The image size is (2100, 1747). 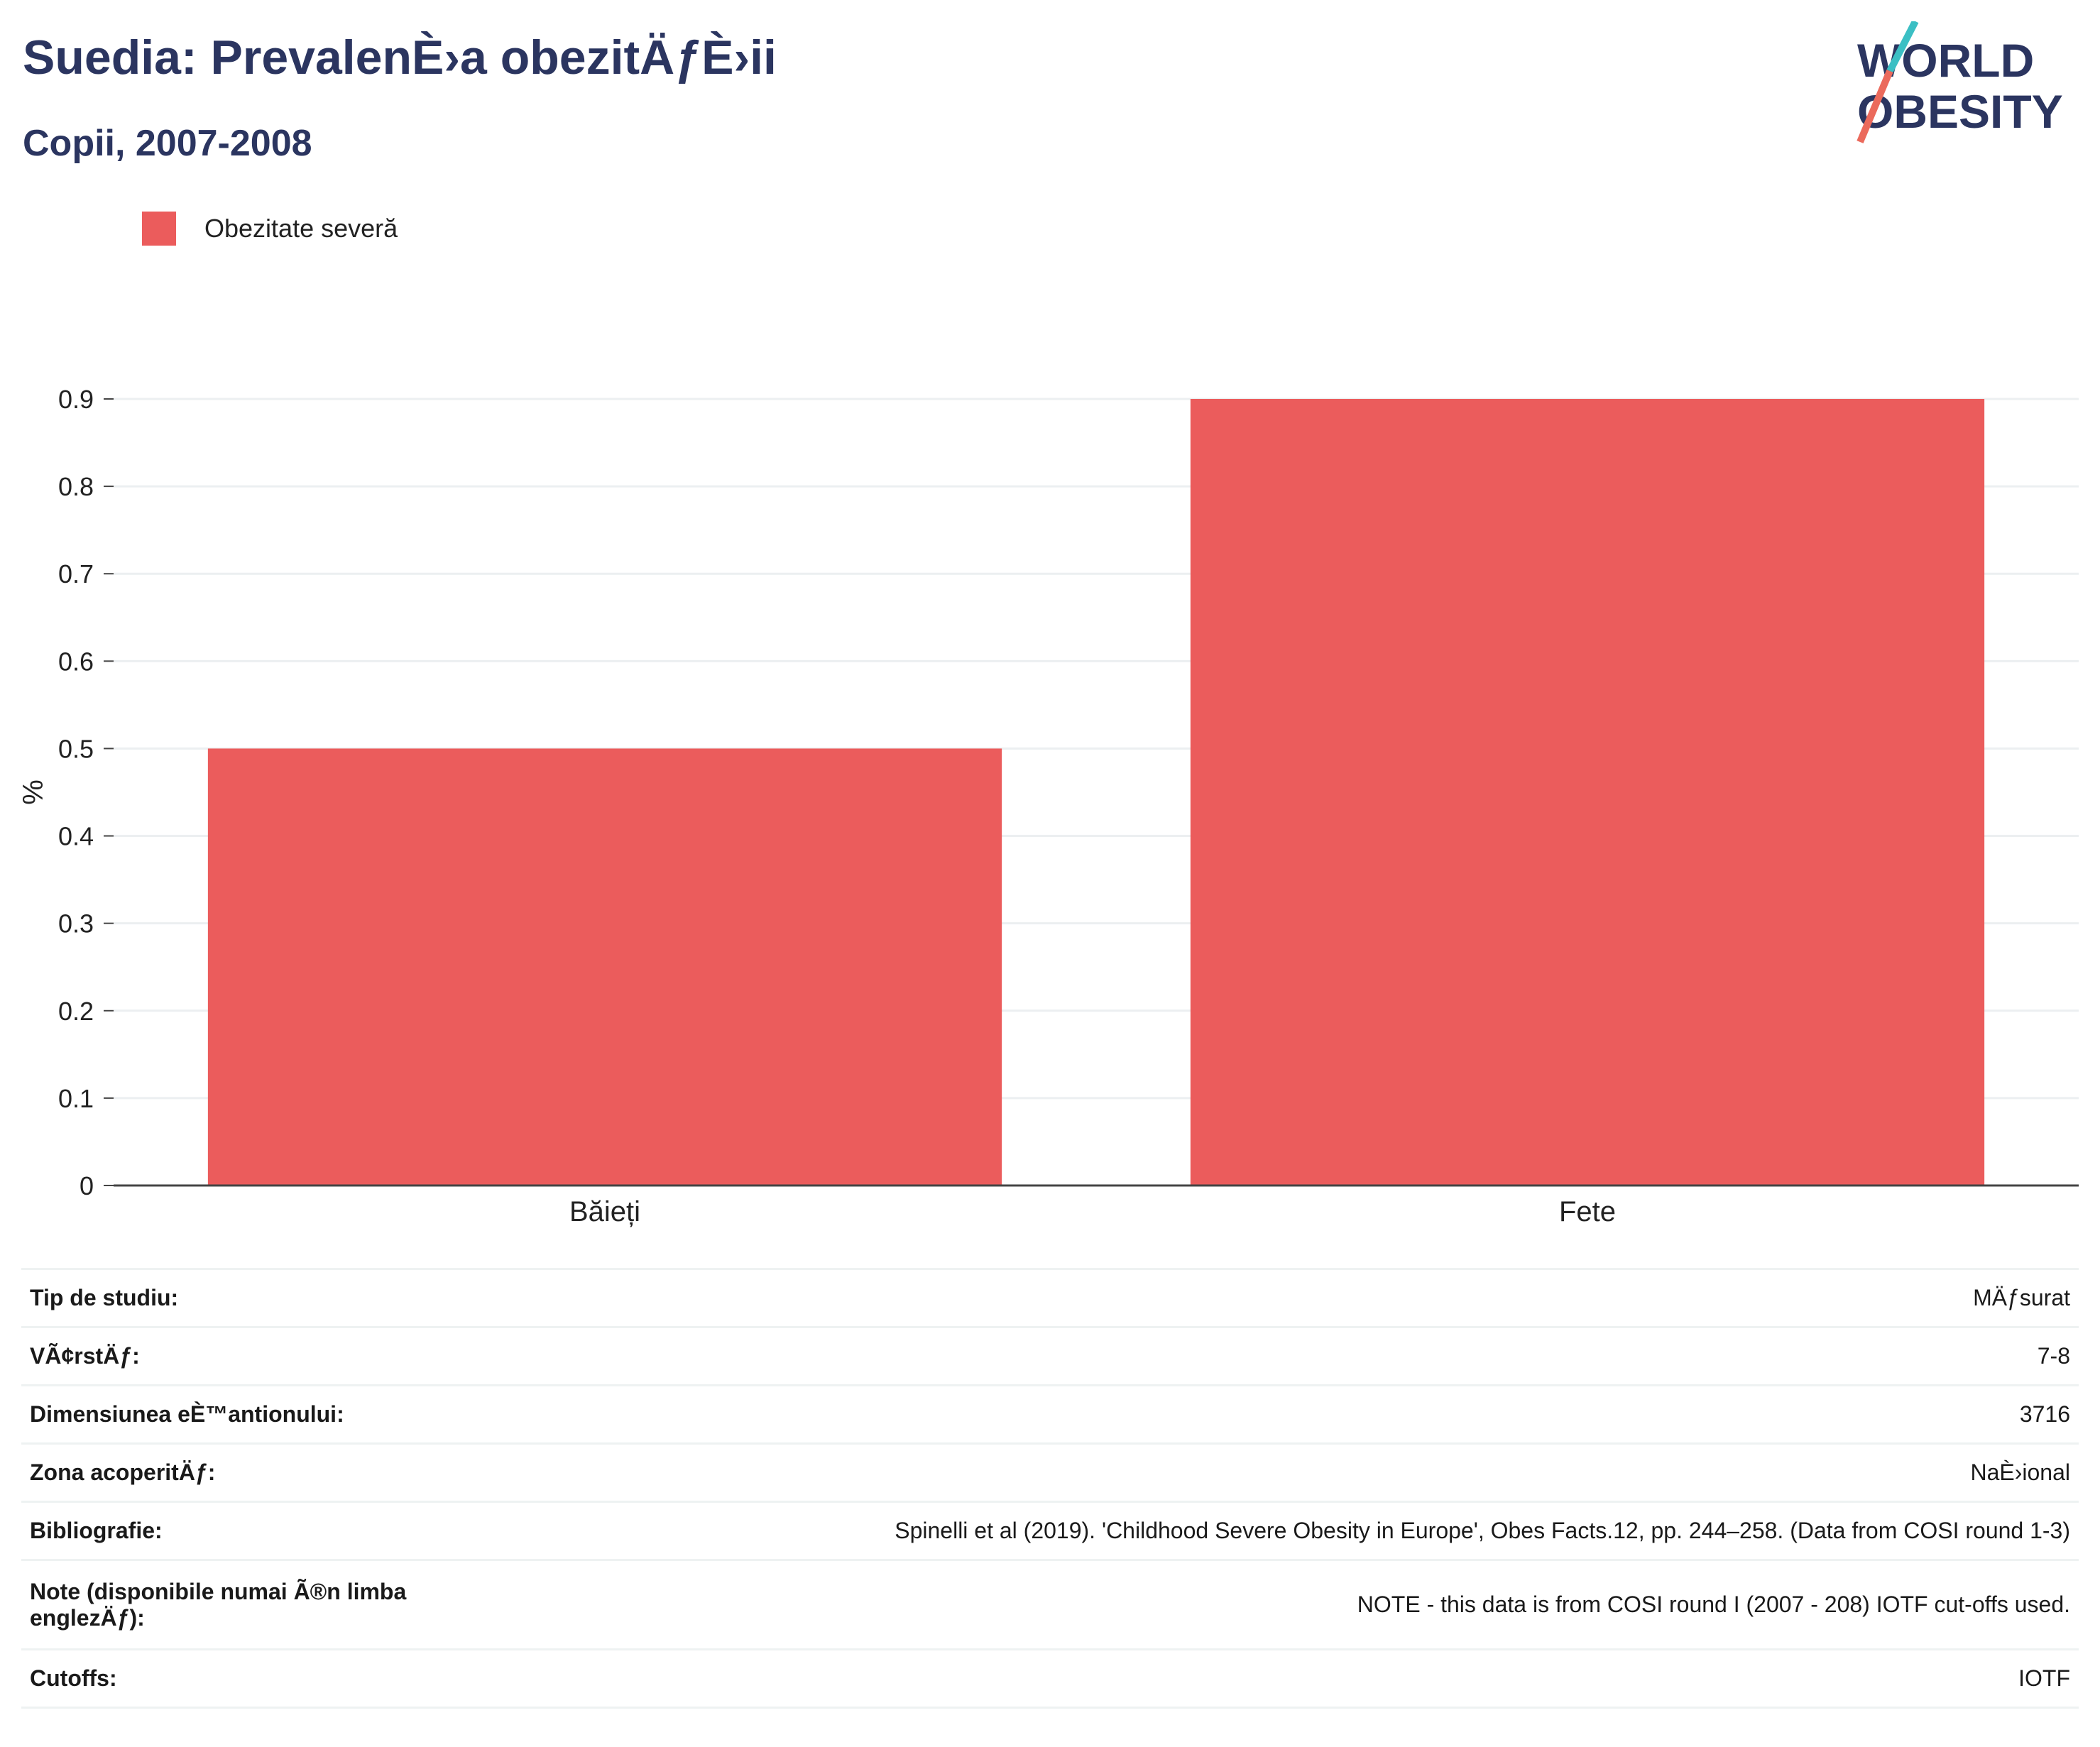 I want to click on world-obesity-logo: WORLD OBESITY, so click(x=1959, y=82).